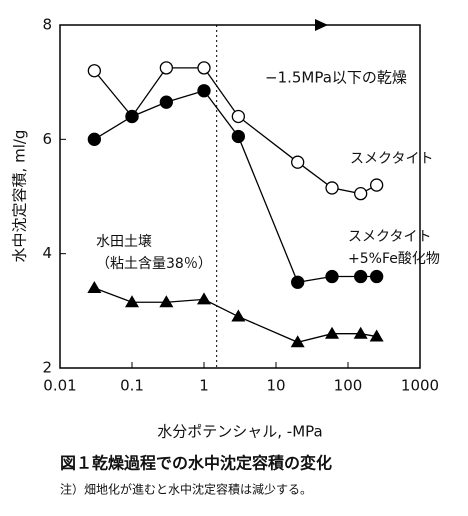 This screenshot has width=468, height=516. What do you see at coordinates (132, 386) in the screenshot?
I see `x-tick-label: 0.1` at bounding box center [132, 386].